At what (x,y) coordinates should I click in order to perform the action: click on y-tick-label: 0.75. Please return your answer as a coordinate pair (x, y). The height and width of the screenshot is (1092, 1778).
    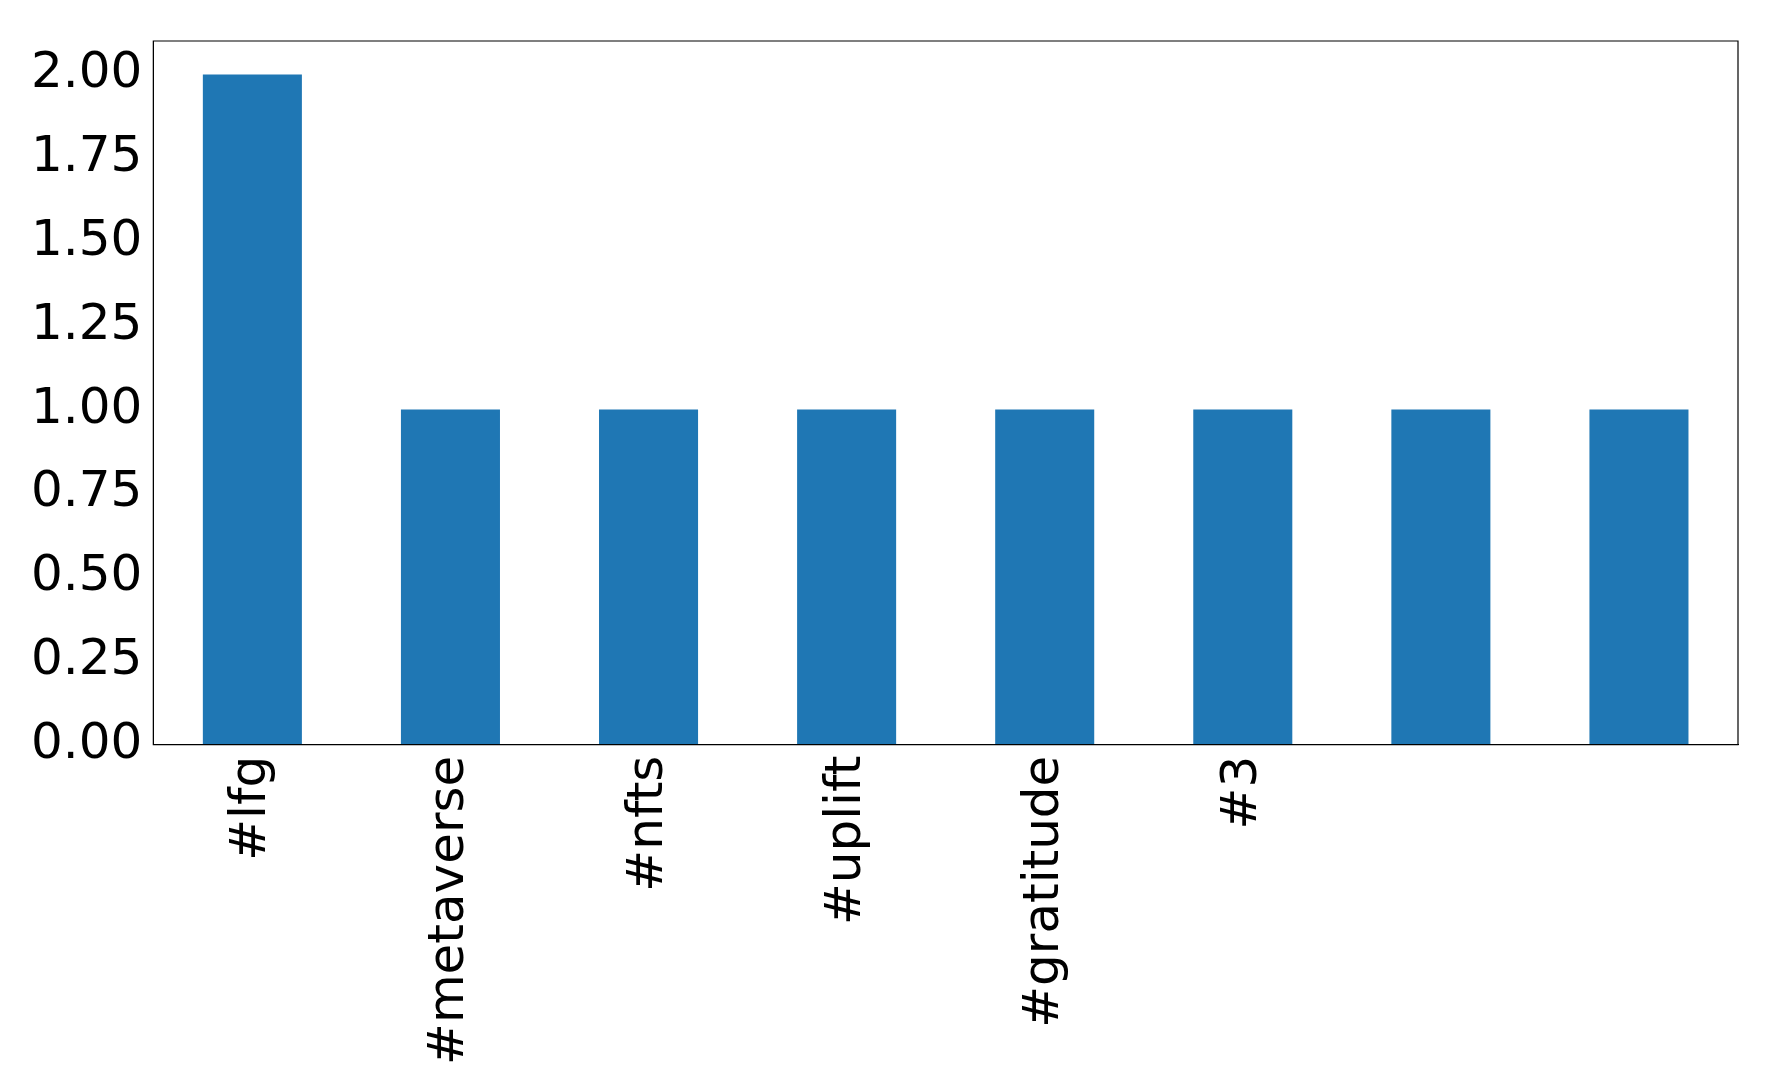
    Looking at the image, I should click on (87, 489).